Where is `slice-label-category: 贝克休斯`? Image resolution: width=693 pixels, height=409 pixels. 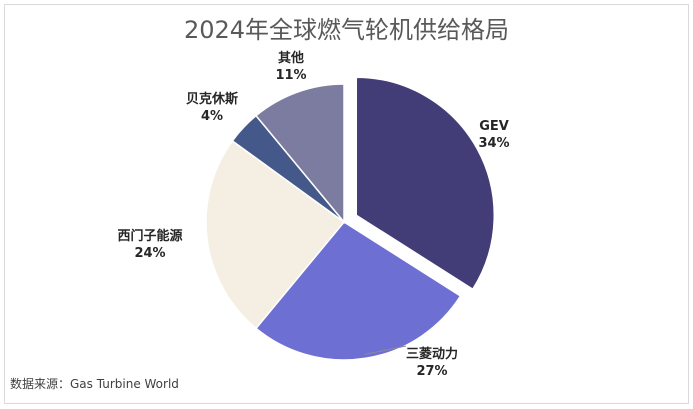
slice-label-category: 贝克休斯 is located at coordinates (212, 99).